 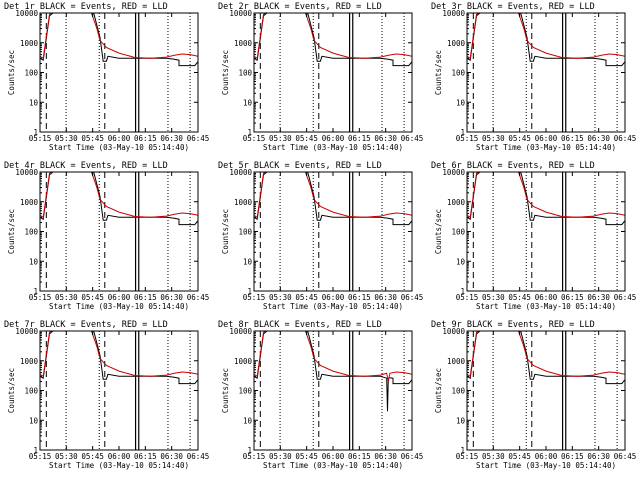 I want to click on panel-title: Det 4r BLACK = Events, RED = LLD, so click(x=86, y=166).